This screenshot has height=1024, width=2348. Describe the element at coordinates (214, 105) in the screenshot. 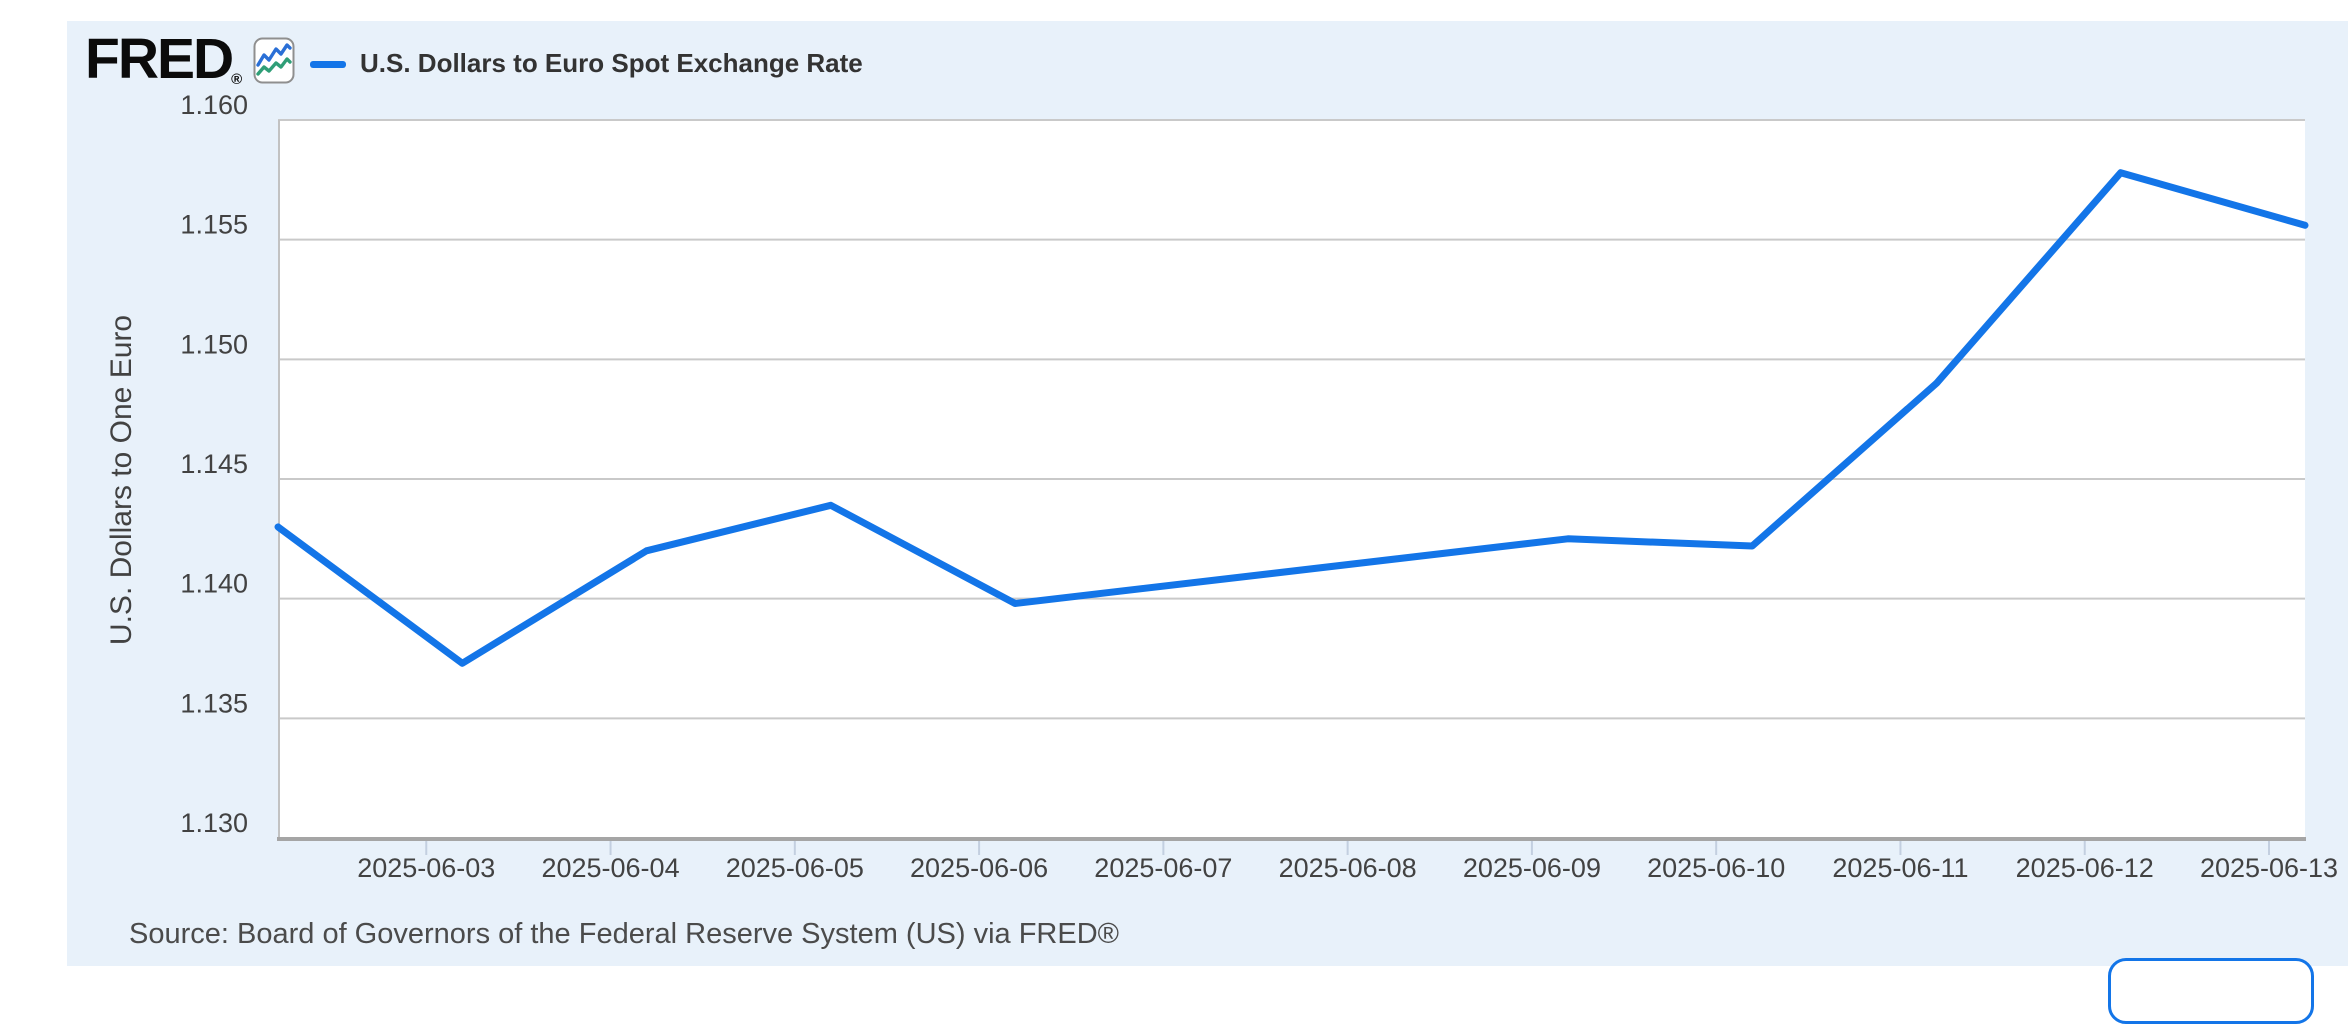

I see `y-tick-label: 1.160` at that location.